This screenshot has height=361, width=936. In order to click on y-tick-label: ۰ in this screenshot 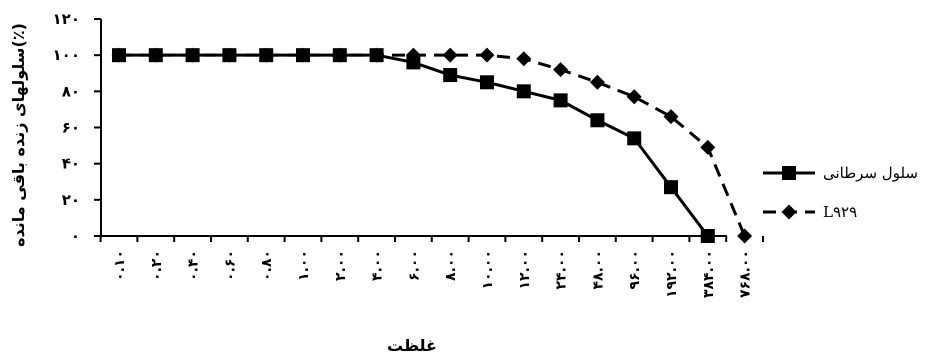, I will do `click(75, 236)`.